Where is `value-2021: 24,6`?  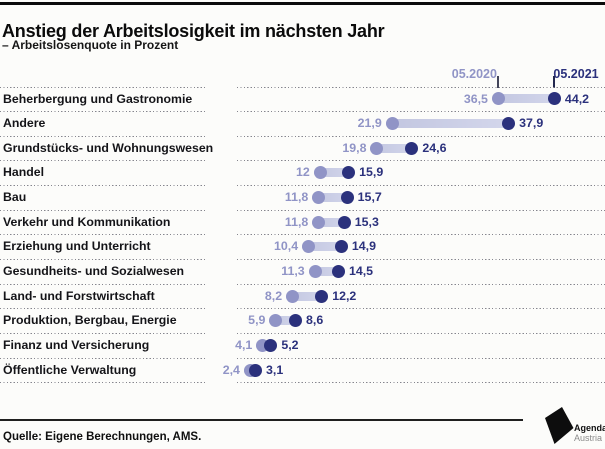 value-2021: 24,6 is located at coordinates (434, 147).